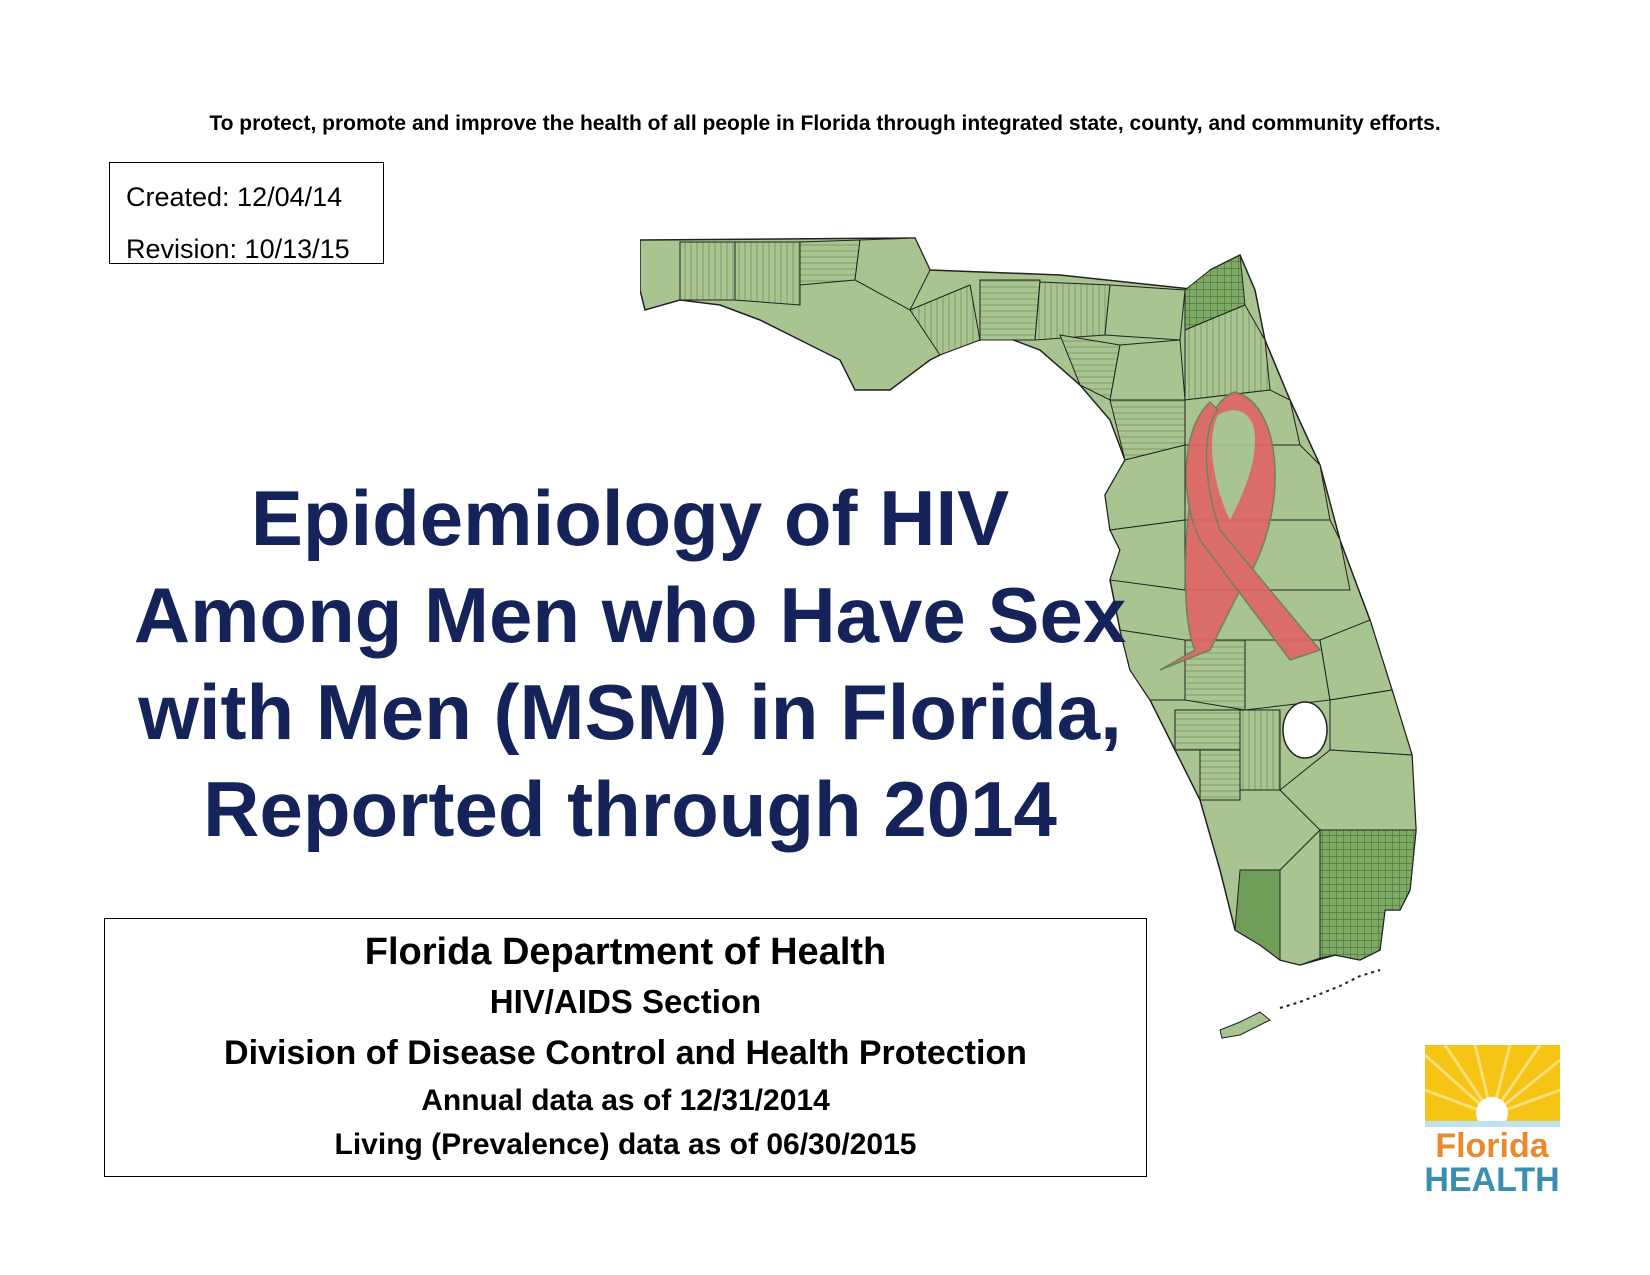 The image size is (1650, 1275). Describe the element at coordinates (1492, 1178) in the screenshot. I see `logo-text-health: HEALTH` at that location.